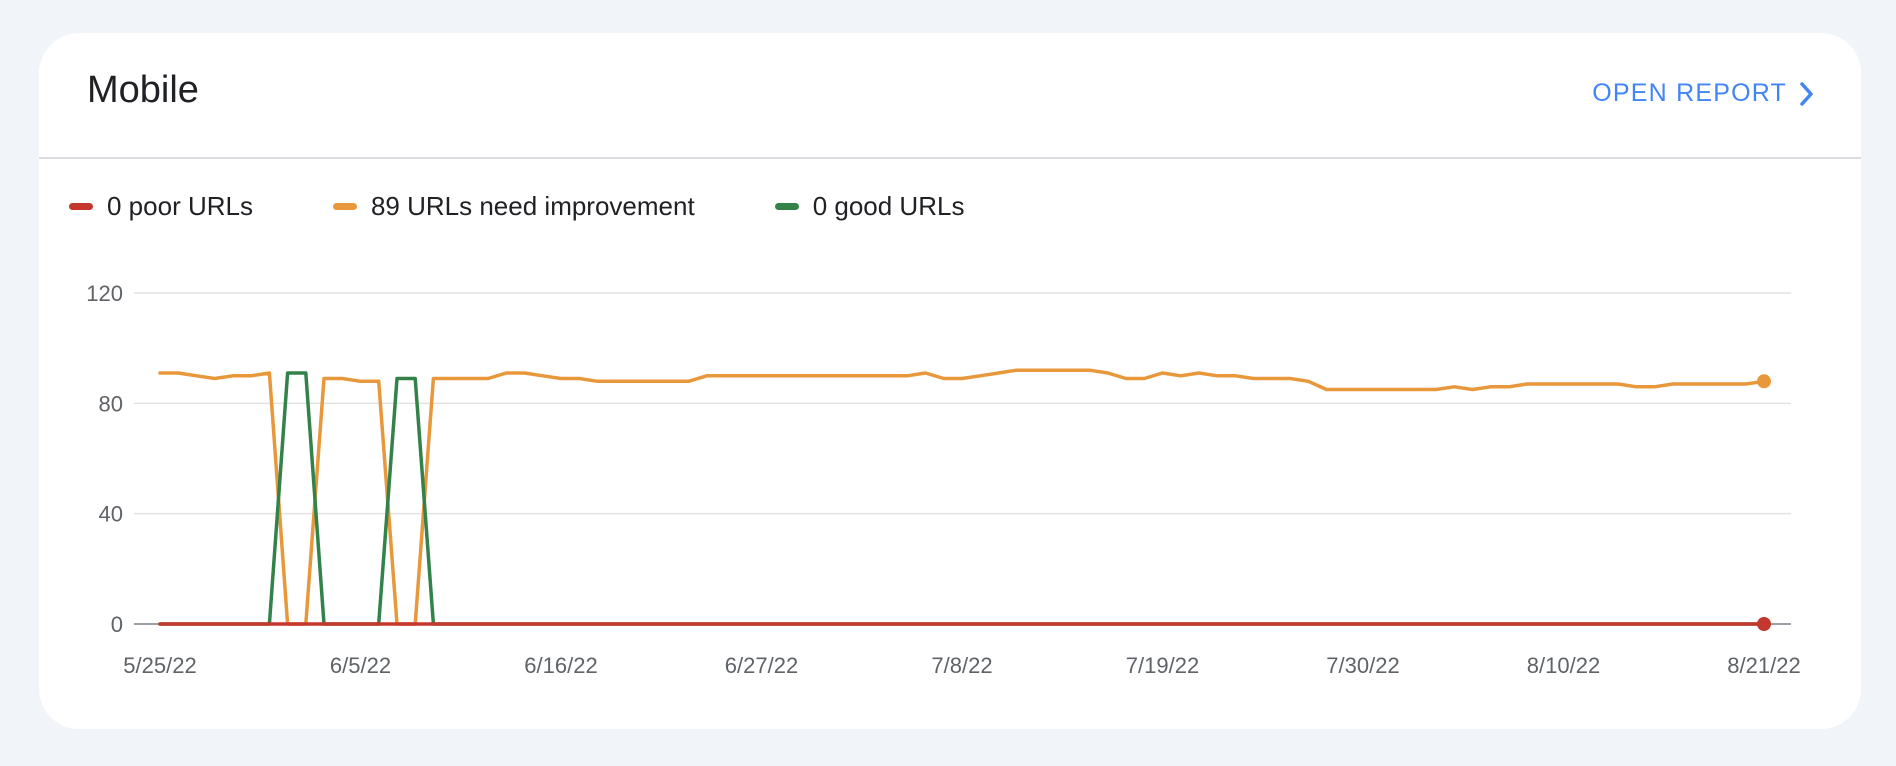 The width and height of the screenshot is (1896, 766). I want to click on y-tick-label: 120, so click(104, 293).